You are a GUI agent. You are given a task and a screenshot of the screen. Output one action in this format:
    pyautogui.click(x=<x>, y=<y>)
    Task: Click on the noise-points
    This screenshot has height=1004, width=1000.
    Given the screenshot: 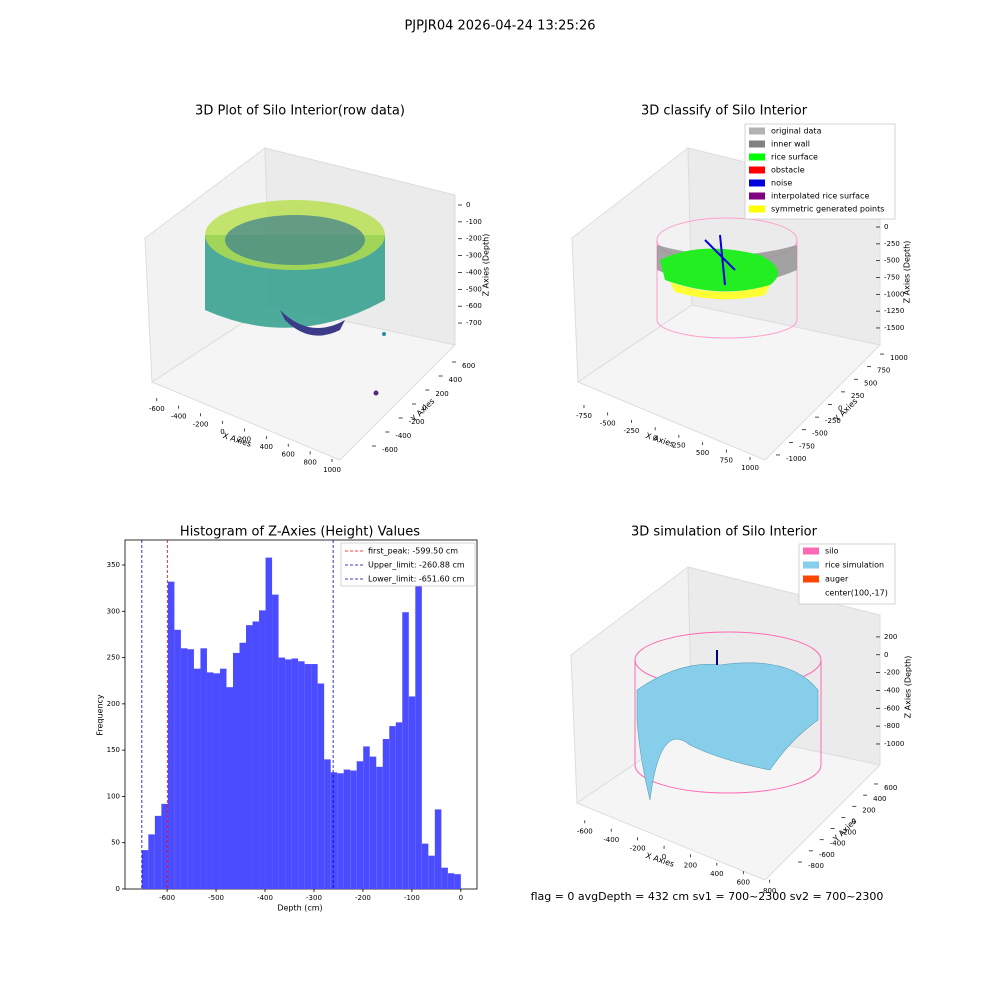 What is the action you would take?
    pyautogui.click(x=720, y=260)
    